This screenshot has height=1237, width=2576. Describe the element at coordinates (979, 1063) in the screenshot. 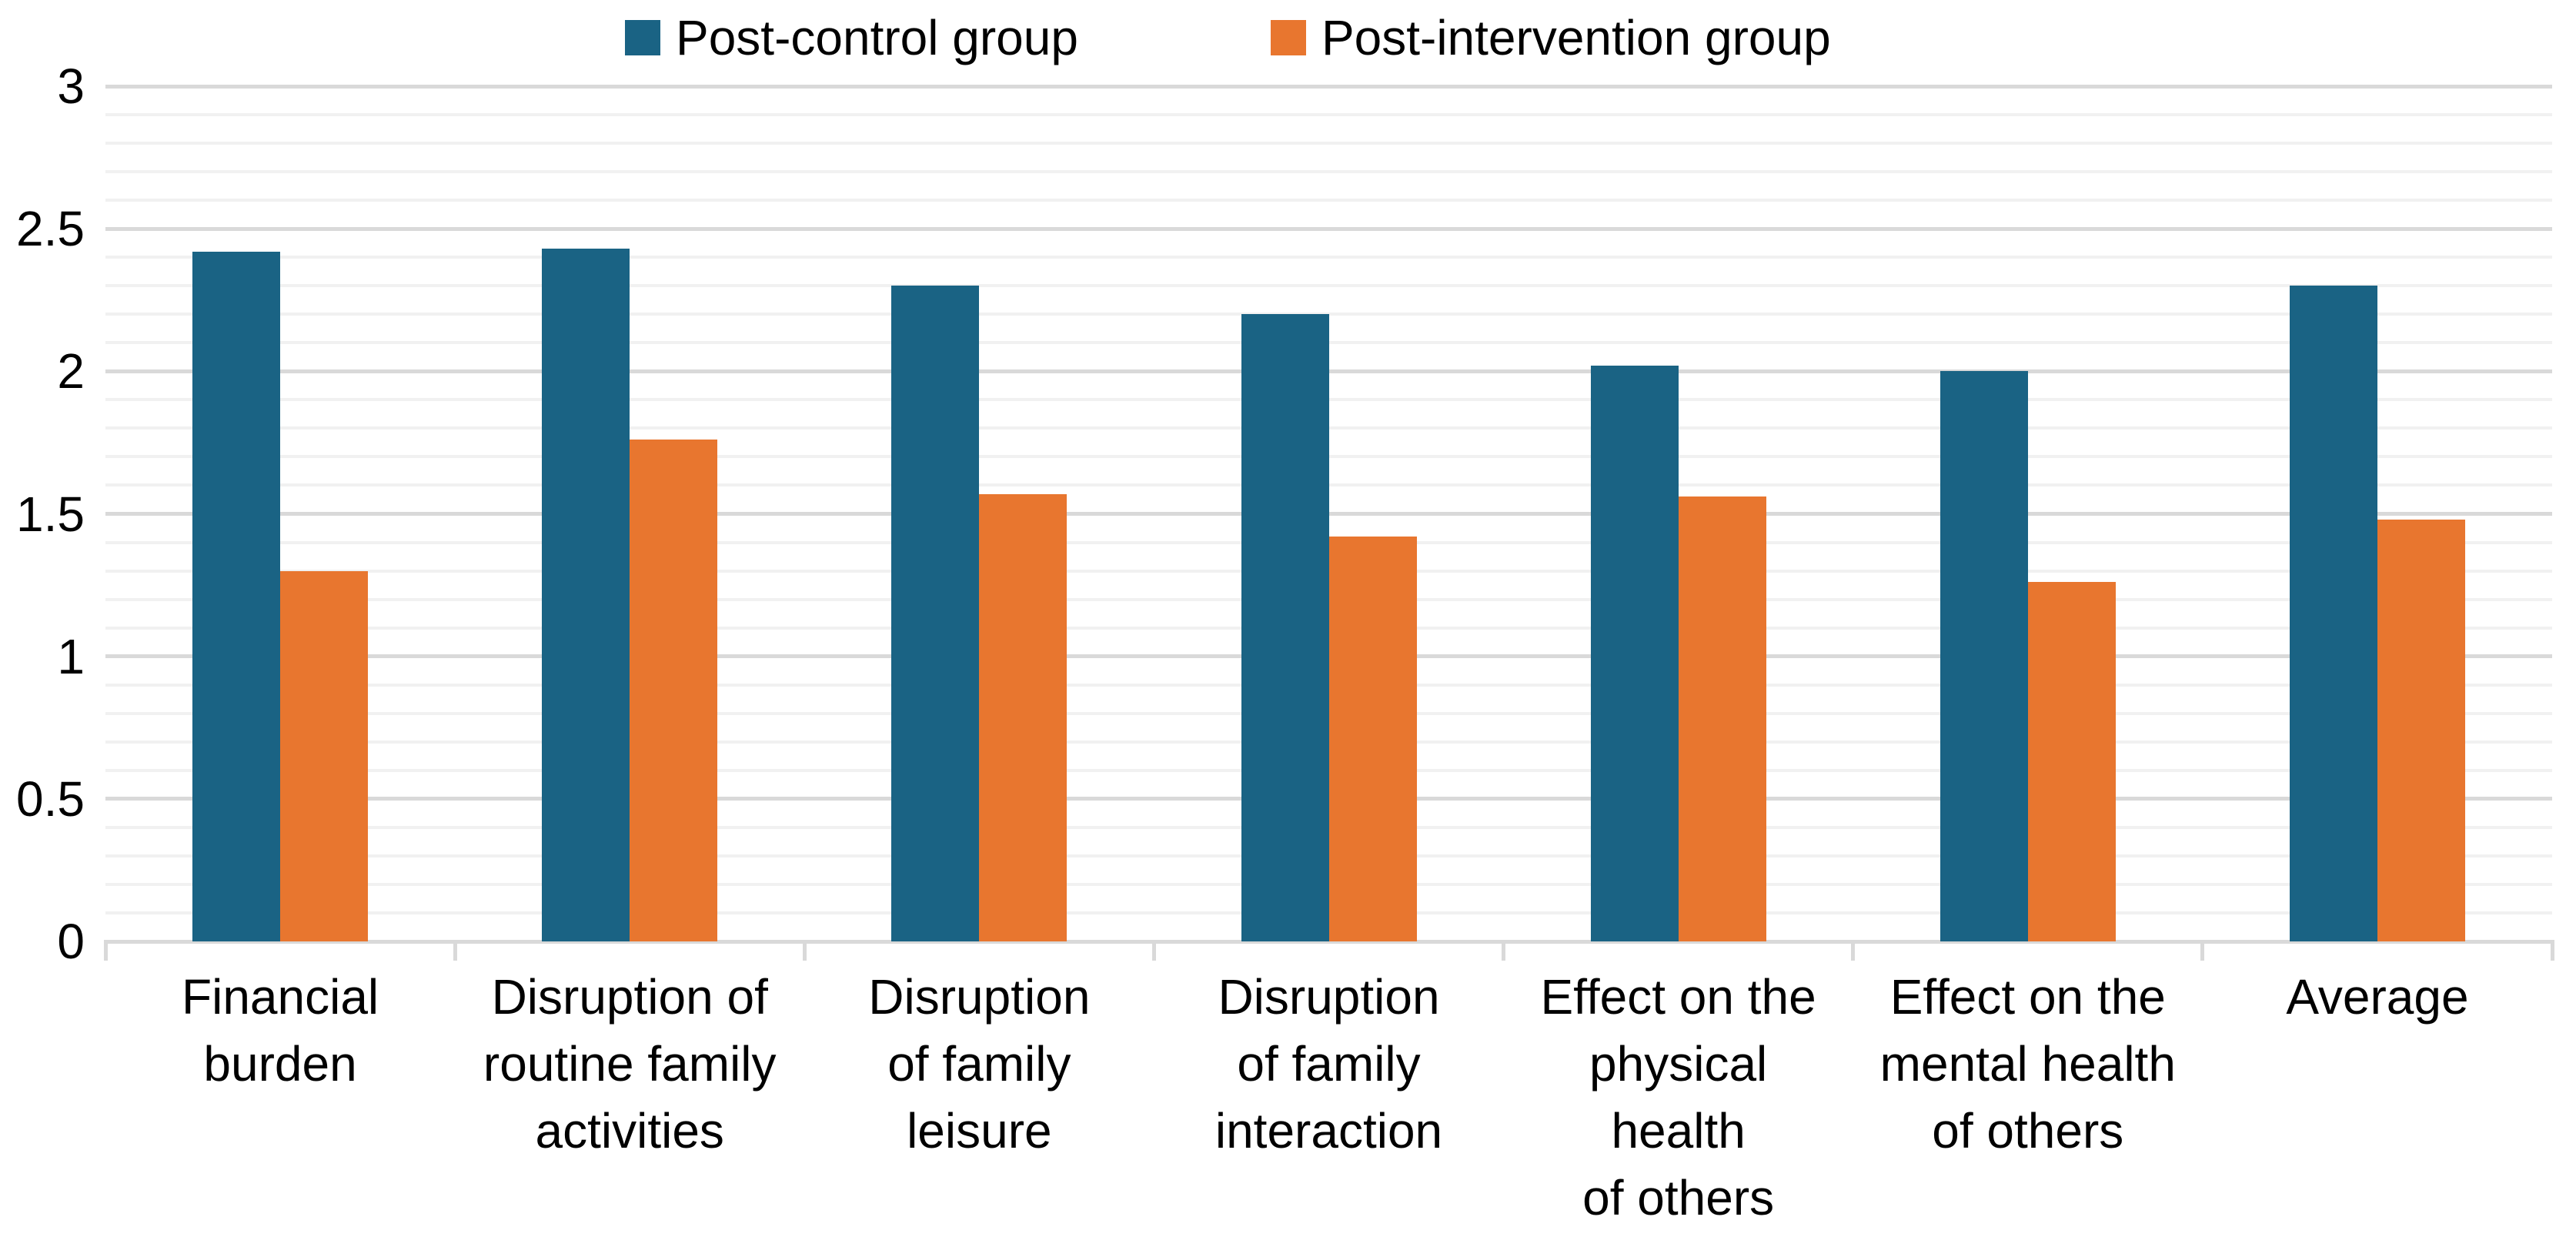

I see `x-category-label: Disruption of family leisure` at that location.